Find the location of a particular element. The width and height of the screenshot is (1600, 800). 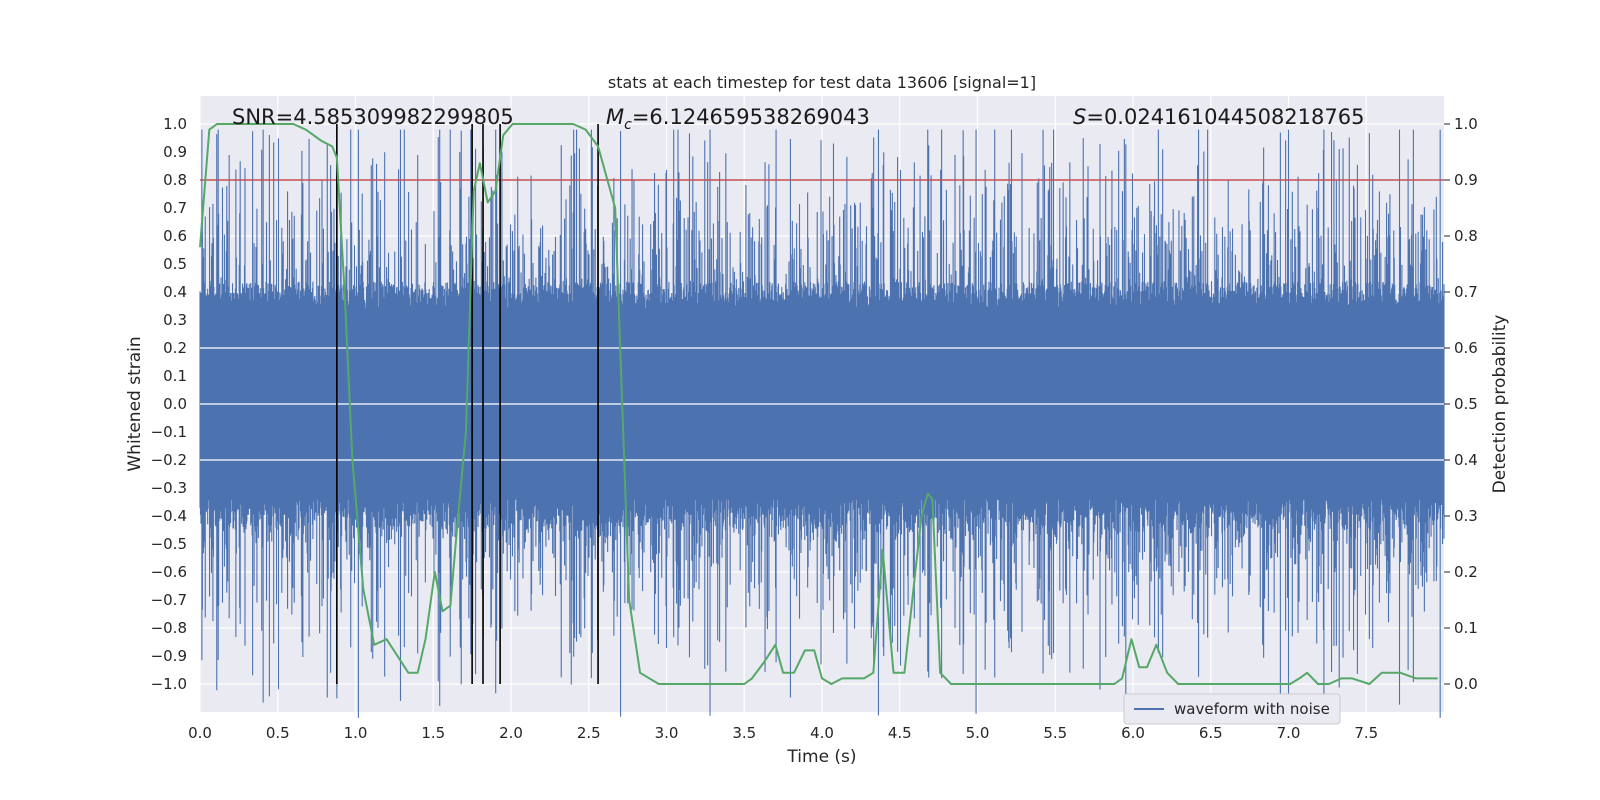

x-axis-label: Time (s) is located at coordinates (821, 757).